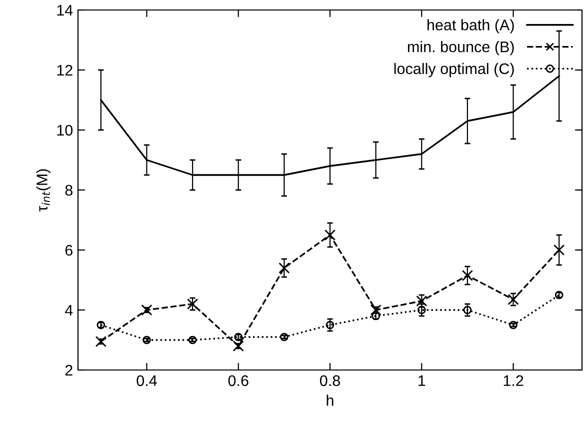 The image size is (584, 426). I want to click on x-tick-label: 1, so click(422, 380).